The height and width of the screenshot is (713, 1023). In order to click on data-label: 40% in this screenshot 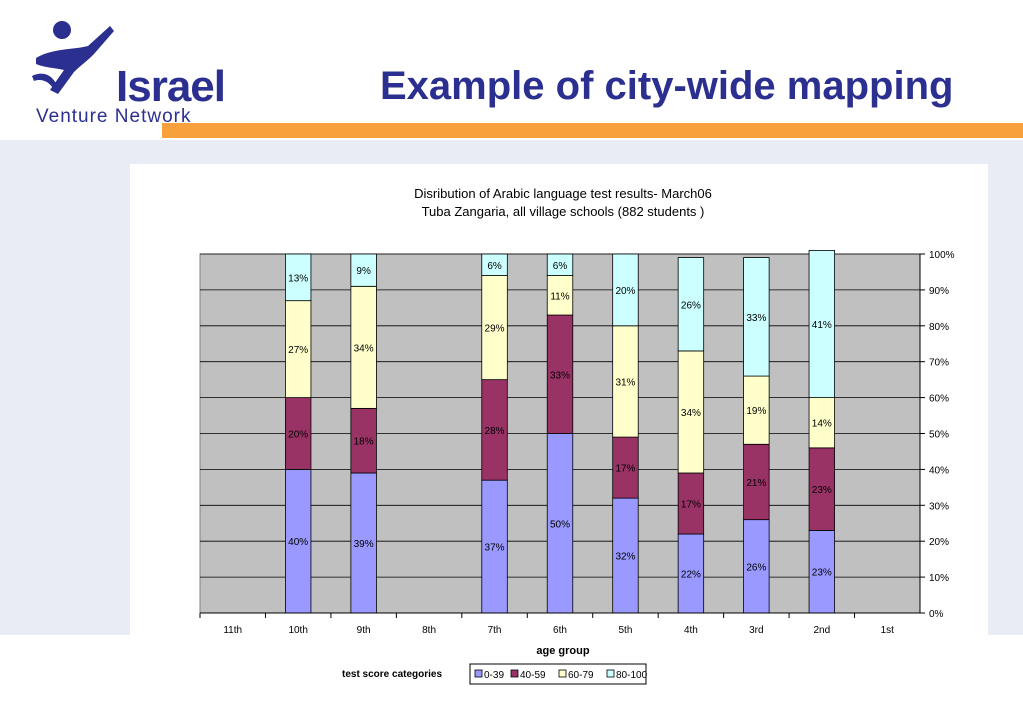, I will do `click(298, 542)`.